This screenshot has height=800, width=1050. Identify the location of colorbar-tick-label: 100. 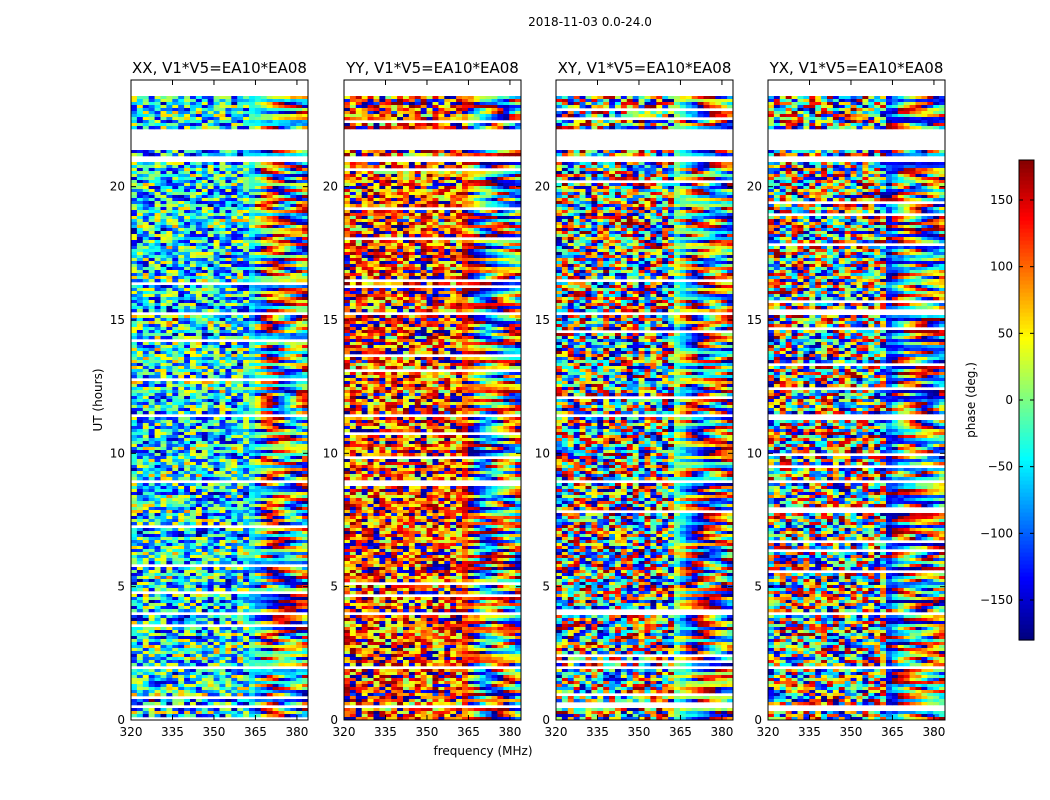
(1001, 267).